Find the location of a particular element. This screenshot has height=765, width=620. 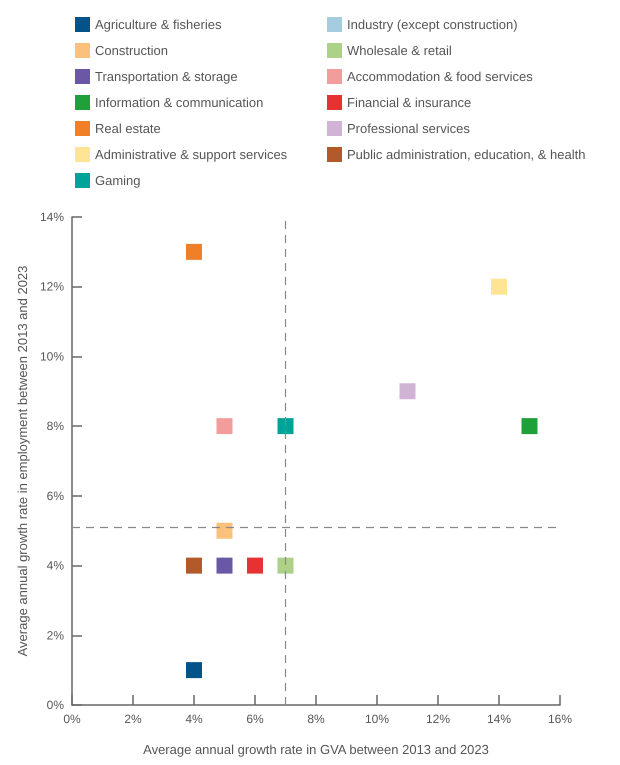

x-tick-label: 8% is located at coordinates (316, 719).